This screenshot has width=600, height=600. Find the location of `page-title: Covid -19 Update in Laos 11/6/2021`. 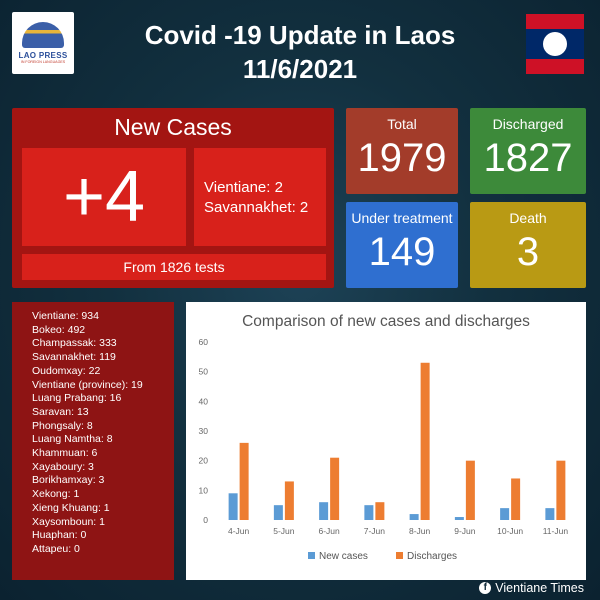

page-title: Covid -19 Update in Laos 11/6/2021 is located at coordinates (300, 52).